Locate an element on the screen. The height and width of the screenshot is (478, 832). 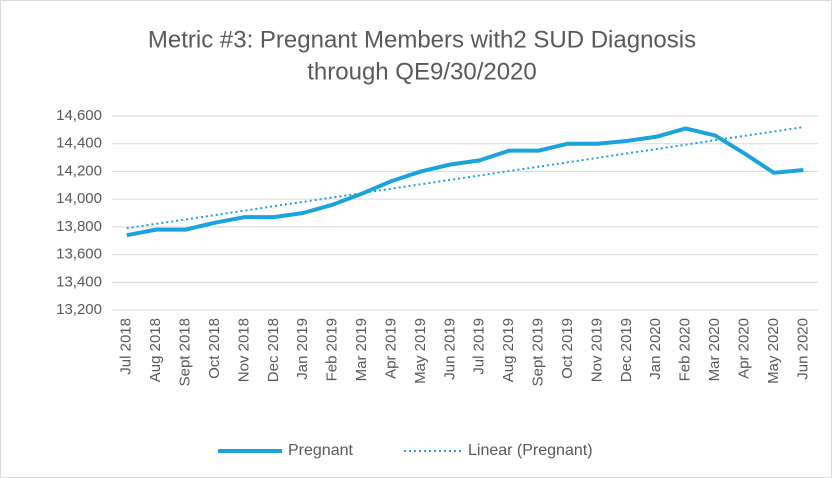
y-tick-label: 14,400 is located at coordinates (79, 143).